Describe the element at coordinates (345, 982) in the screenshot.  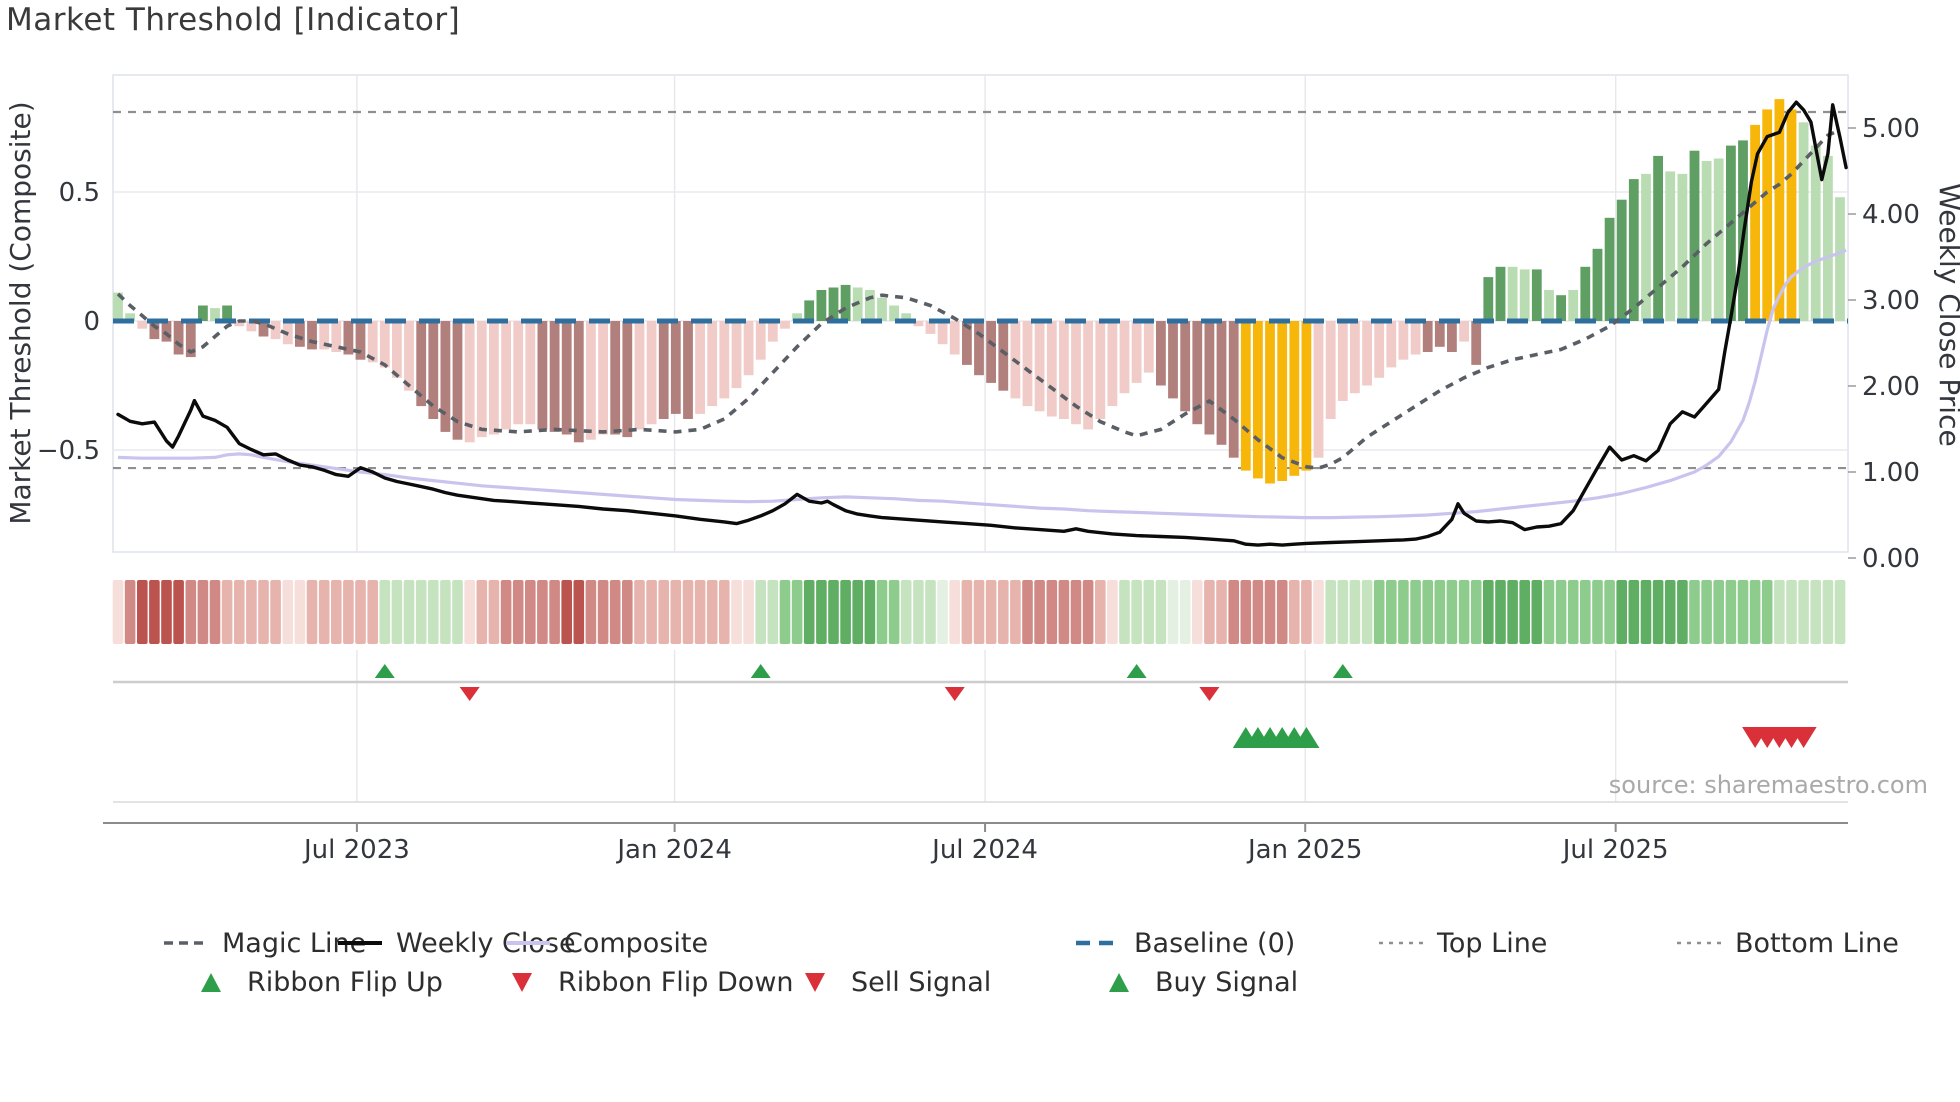
I see `legend-label: Ribbon Flip Up` at that location.